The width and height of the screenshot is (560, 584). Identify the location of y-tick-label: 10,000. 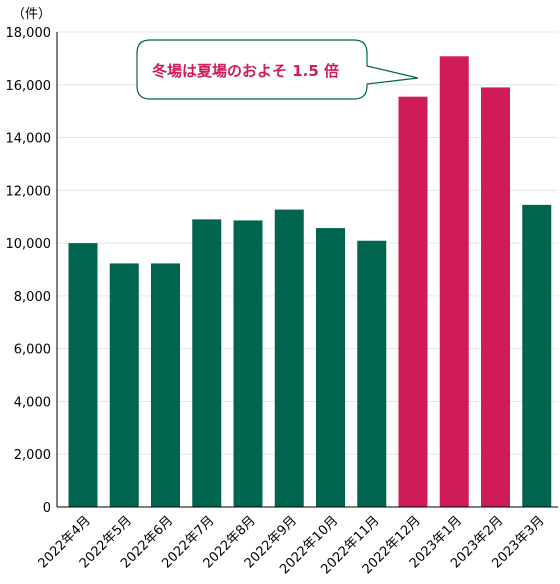
(29, 244).